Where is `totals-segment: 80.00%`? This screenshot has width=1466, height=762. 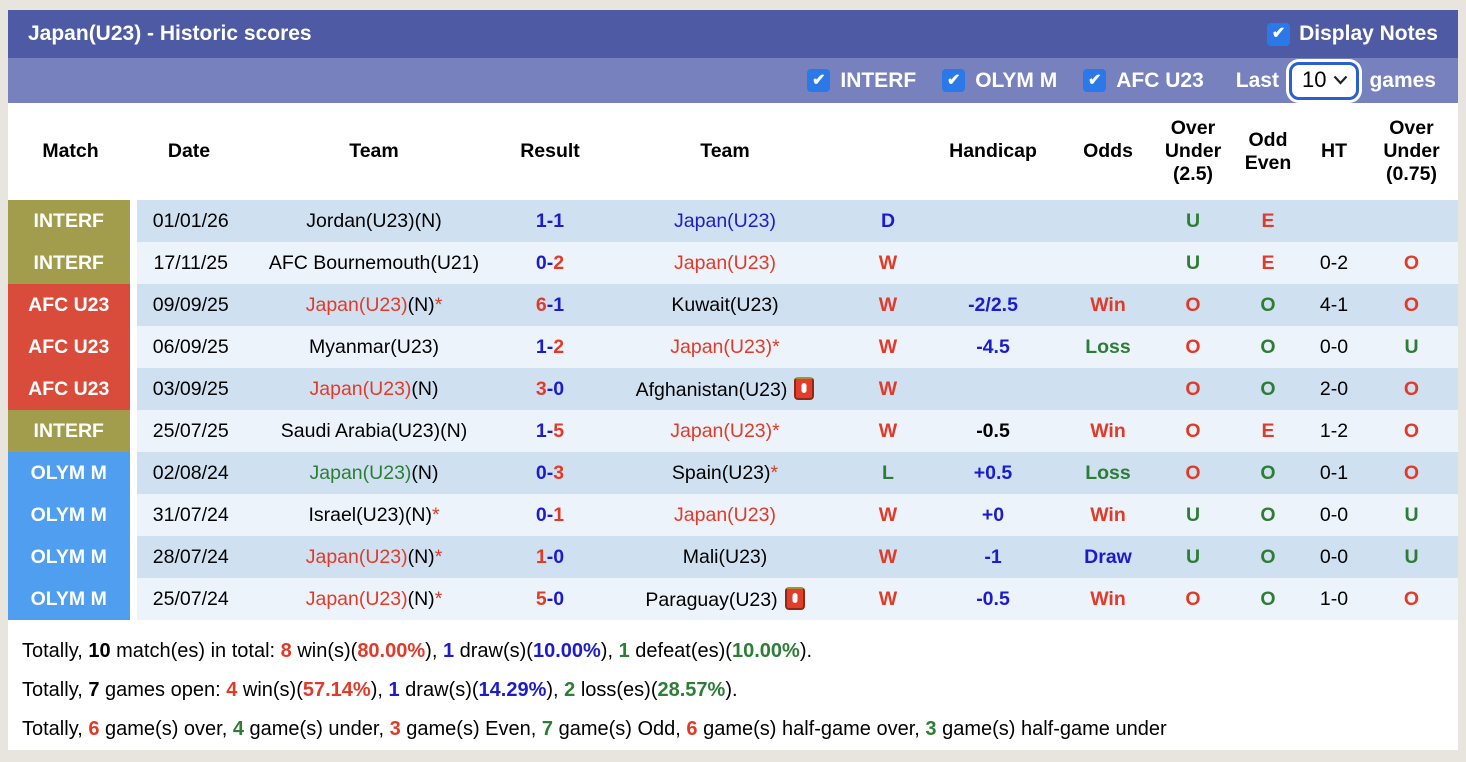
totals-segment: 80.00% is located at coordinates (391, 651).